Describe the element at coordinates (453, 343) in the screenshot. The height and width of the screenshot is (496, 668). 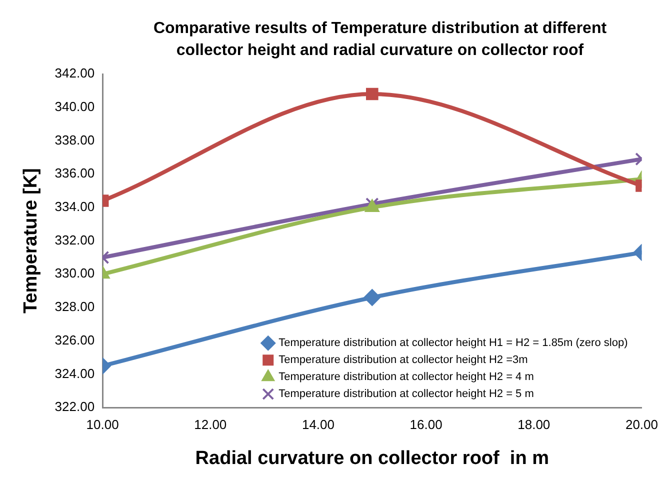
I see `legend-label: Temperature distribution at collector height H1 = H2 = 1.85m (zero slop)` at that location.